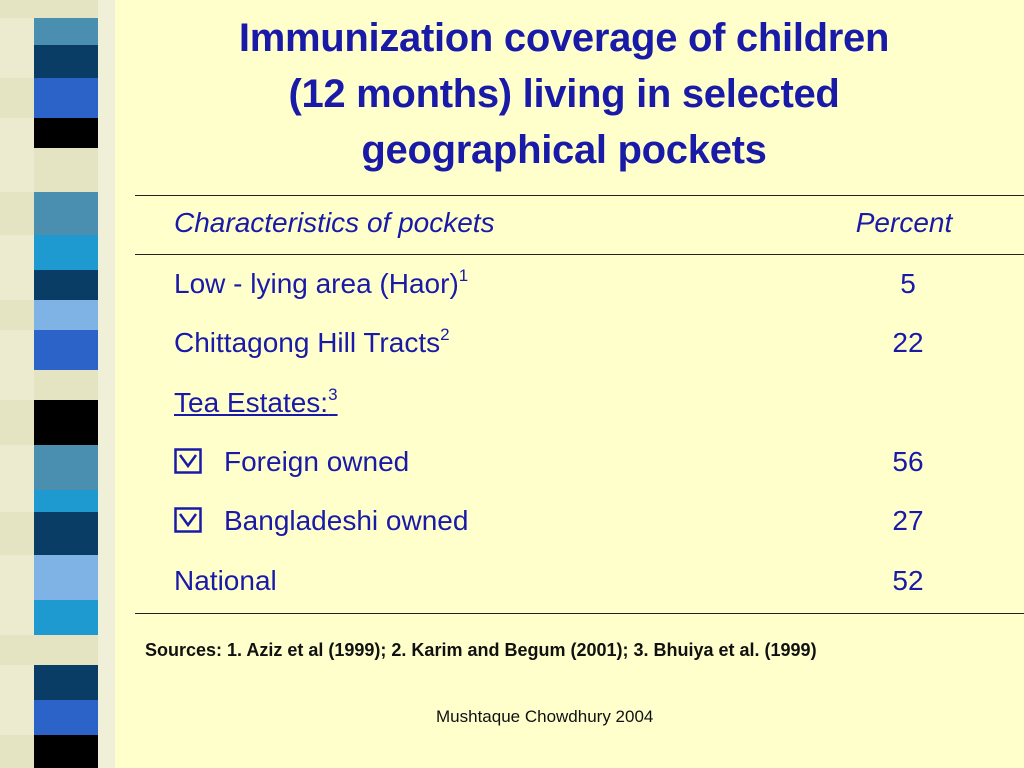 The width and height of the screenshot is (1024, 768). Describe the element at coordinates (251, 402) in the screenshot. I see `row-label-text: Tea Estates:` at that location.